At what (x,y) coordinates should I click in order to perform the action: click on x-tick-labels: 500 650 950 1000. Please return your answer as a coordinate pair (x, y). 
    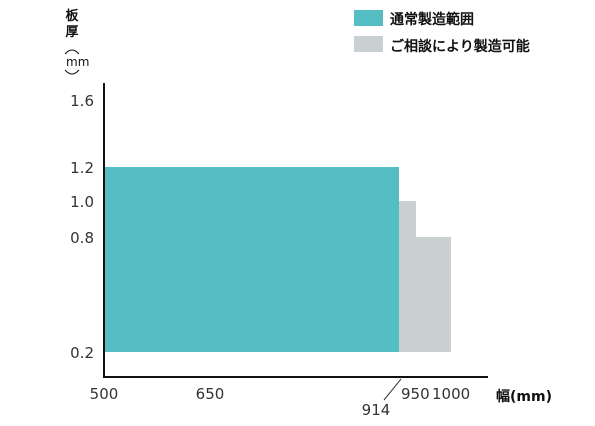
    Looking at the image, I should click on (280, 394).